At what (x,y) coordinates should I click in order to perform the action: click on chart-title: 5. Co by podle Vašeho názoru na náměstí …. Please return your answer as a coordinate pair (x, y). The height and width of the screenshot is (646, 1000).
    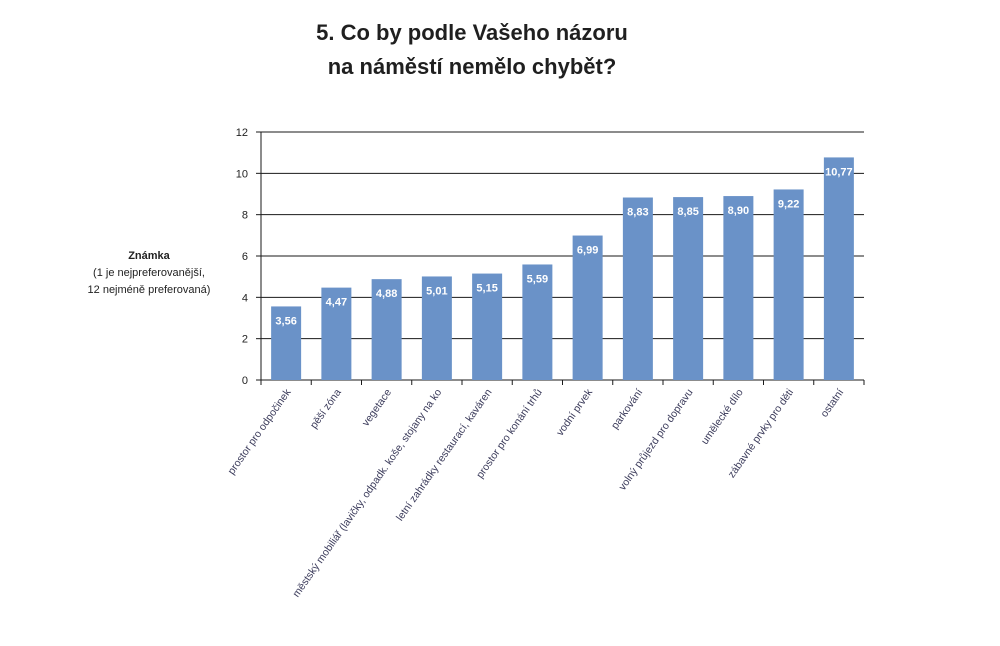
    Looking at the image, I should click on (472, 50).